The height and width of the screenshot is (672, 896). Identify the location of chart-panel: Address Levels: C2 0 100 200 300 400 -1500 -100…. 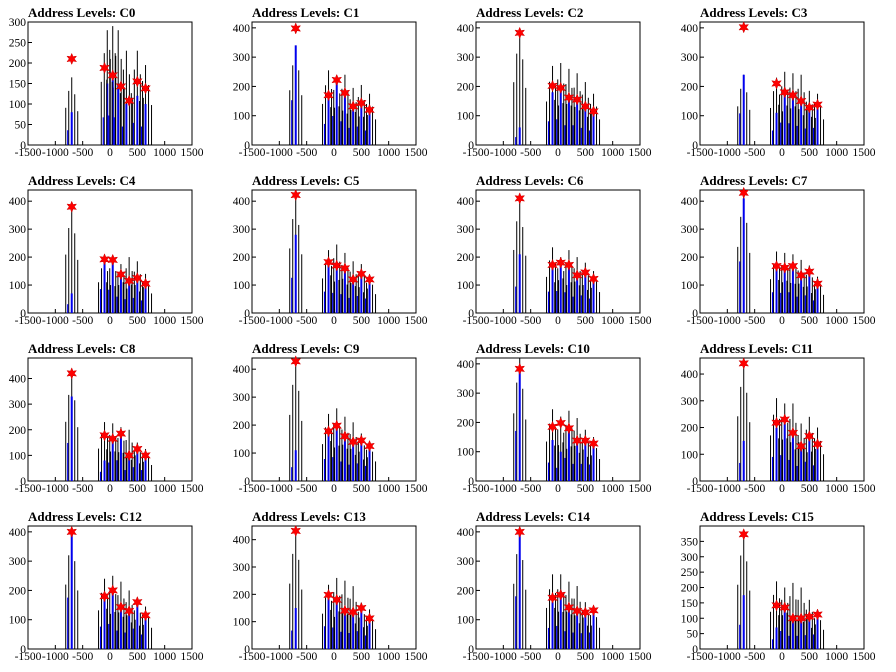
(560, 84).